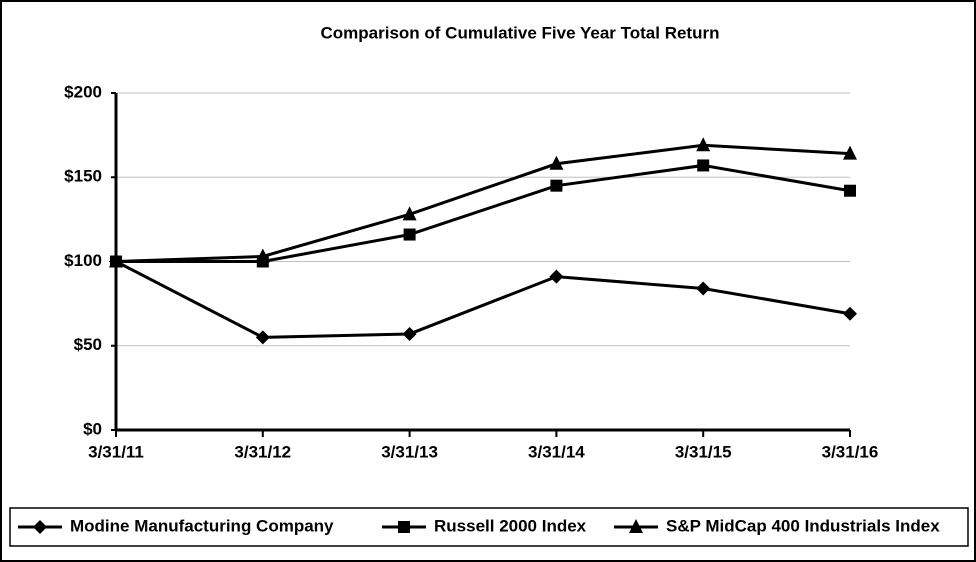  What do you see at coordinates (556, 451) in the screenshot?
I see `x-tick-label: 3/31/14` at bounding box center [556, 451].